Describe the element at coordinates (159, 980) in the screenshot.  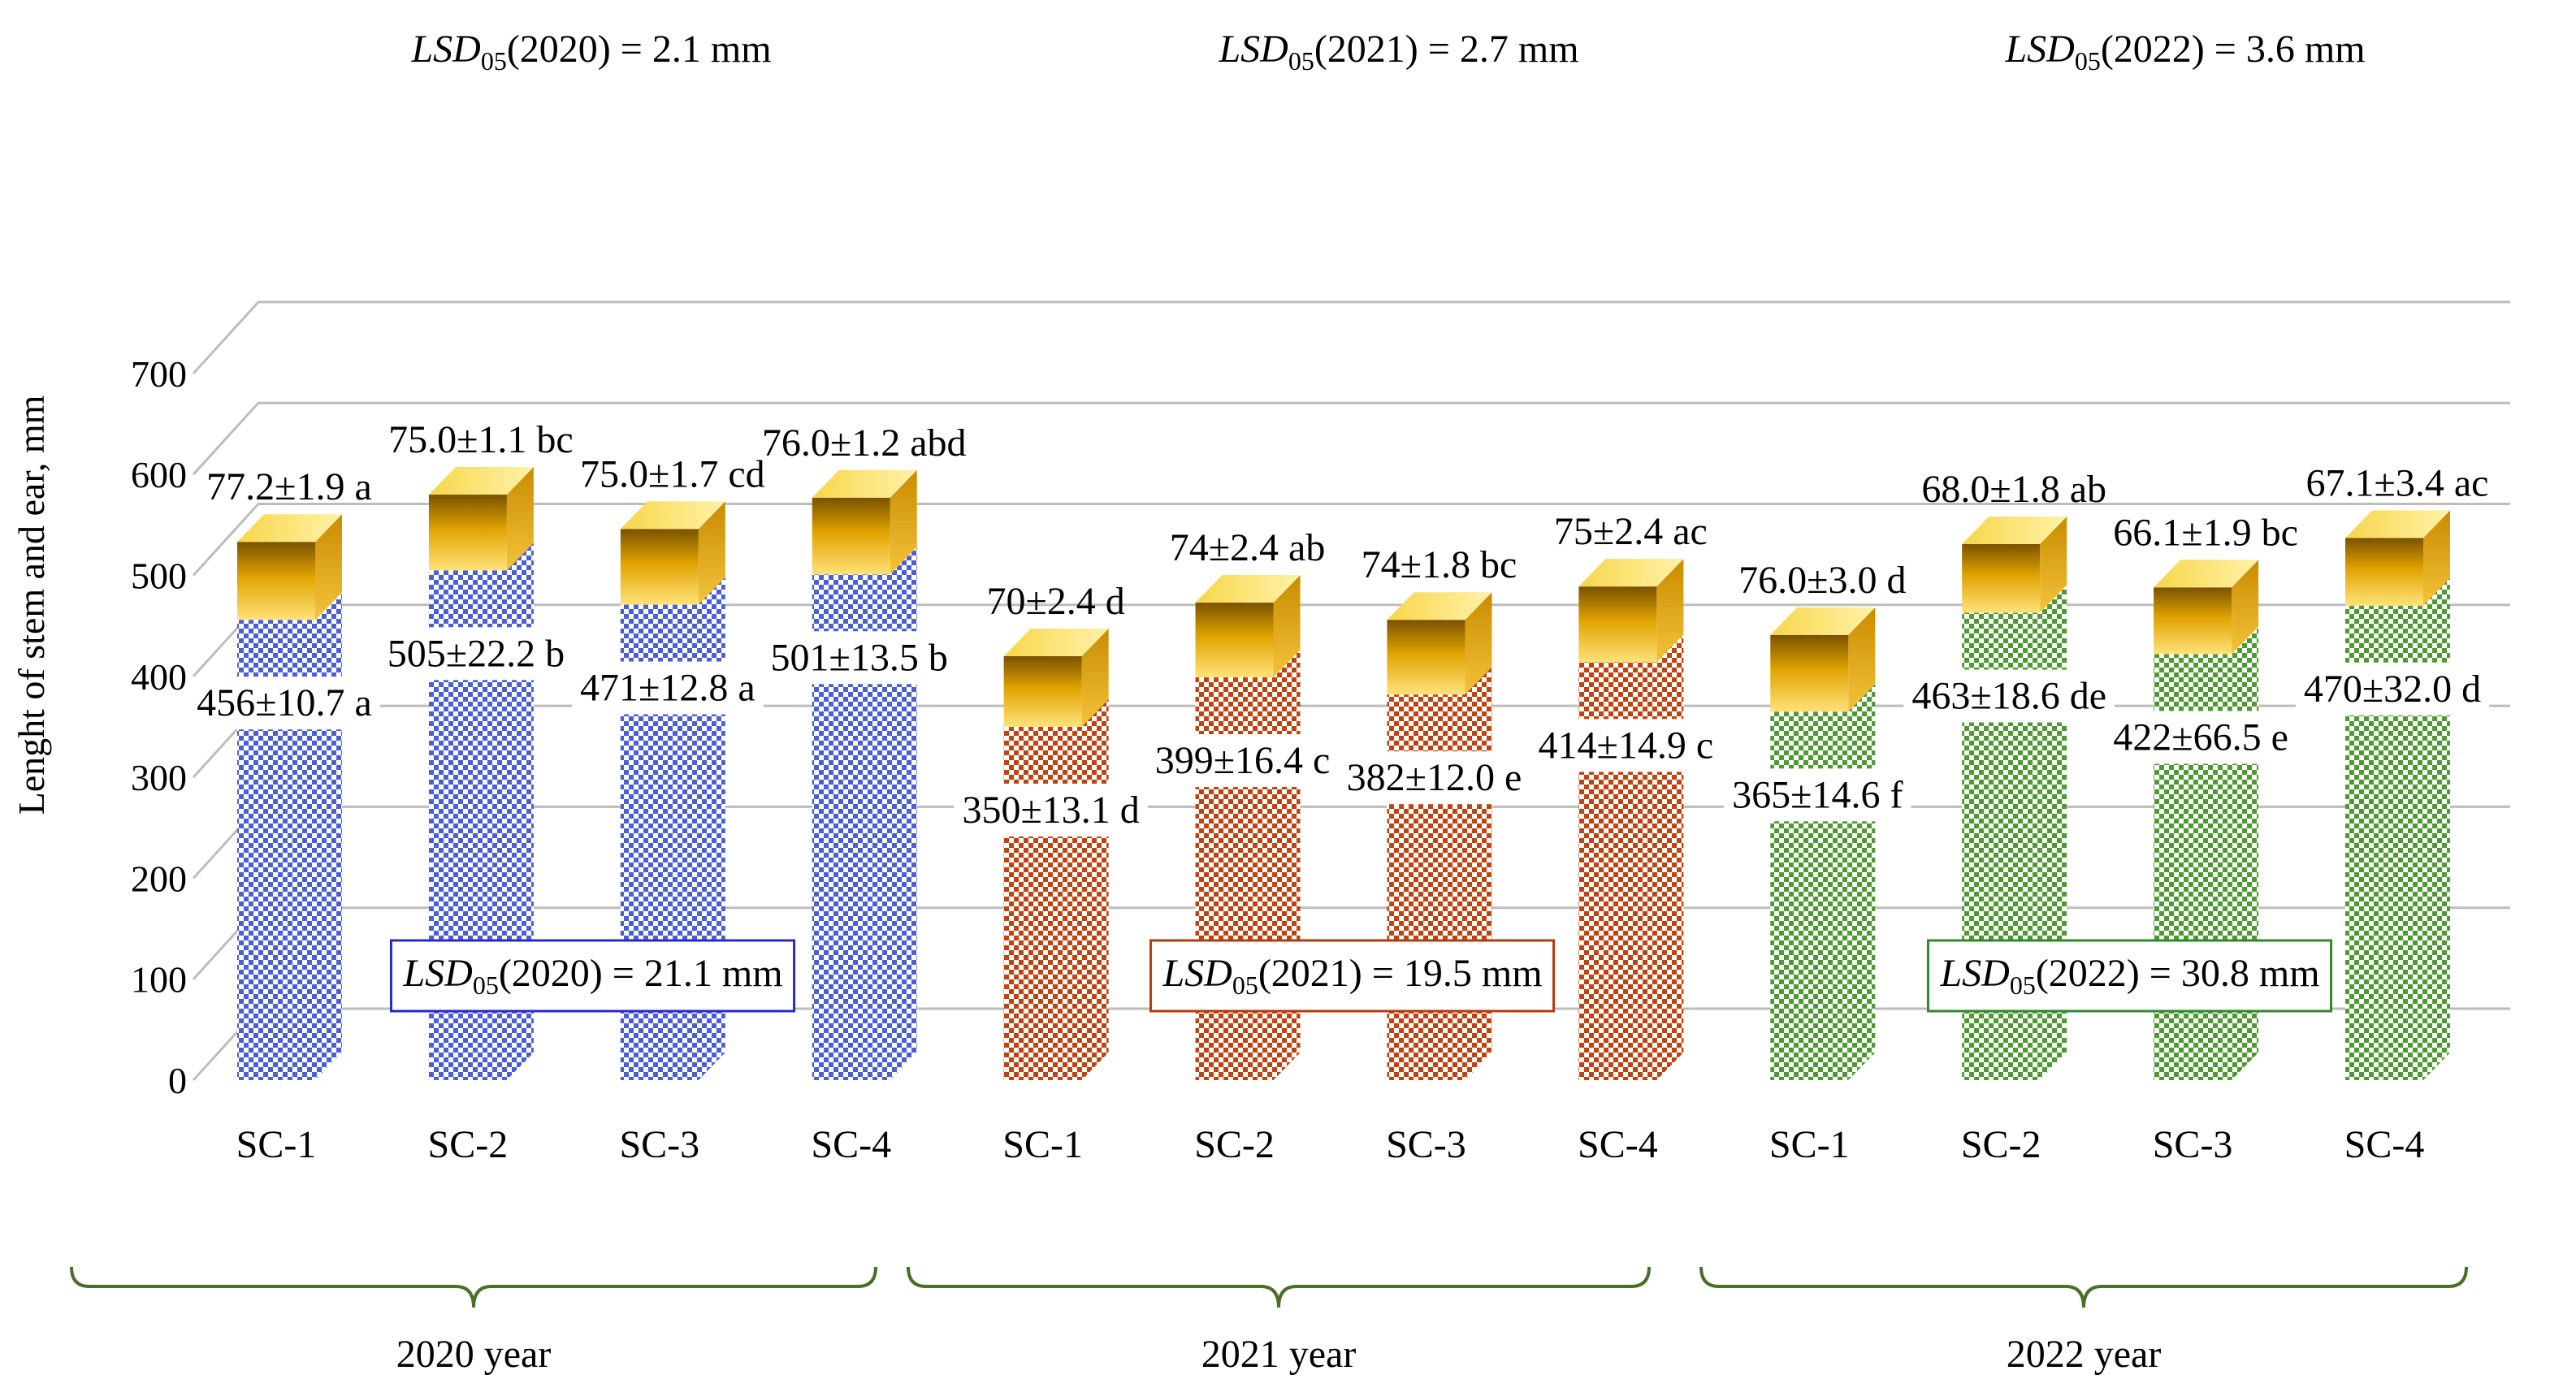
I see `y-tick-label: 100` at that location.